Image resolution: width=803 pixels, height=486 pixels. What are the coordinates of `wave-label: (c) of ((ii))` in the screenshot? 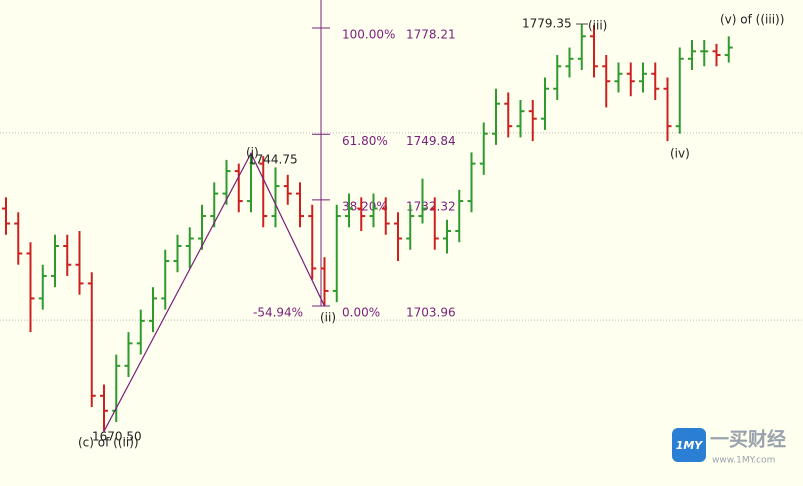 It's located at (108, 443).